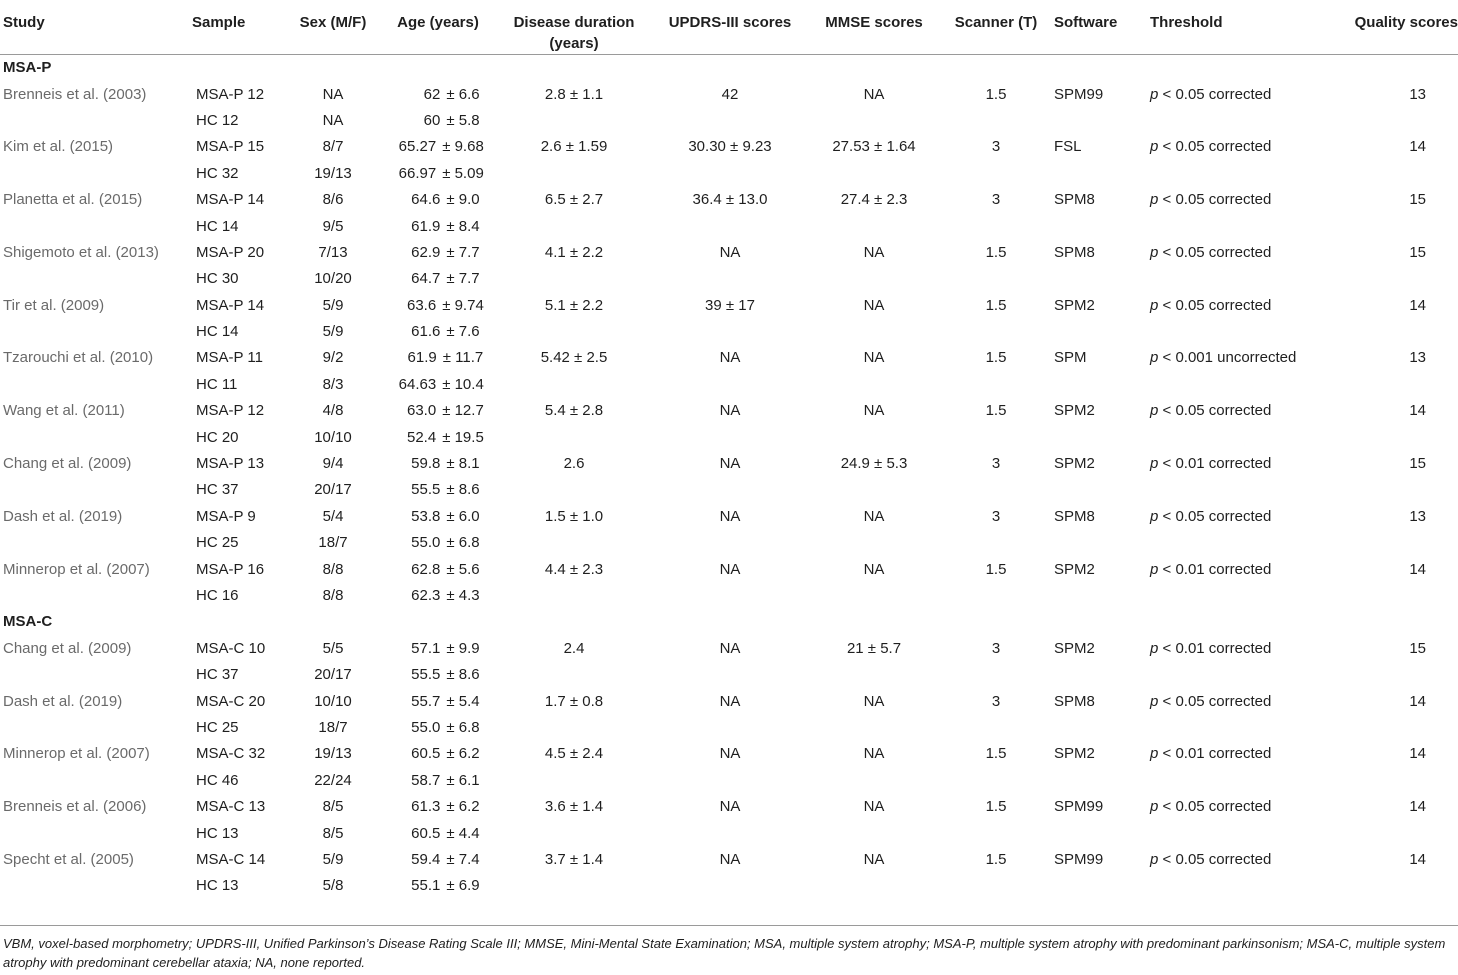 Image resolution: width=1458 pixels, height=975 pixels. Describe the element at coordinates (333, 437) in the screenshot. I see `sex-cell: 10/10` at that location.